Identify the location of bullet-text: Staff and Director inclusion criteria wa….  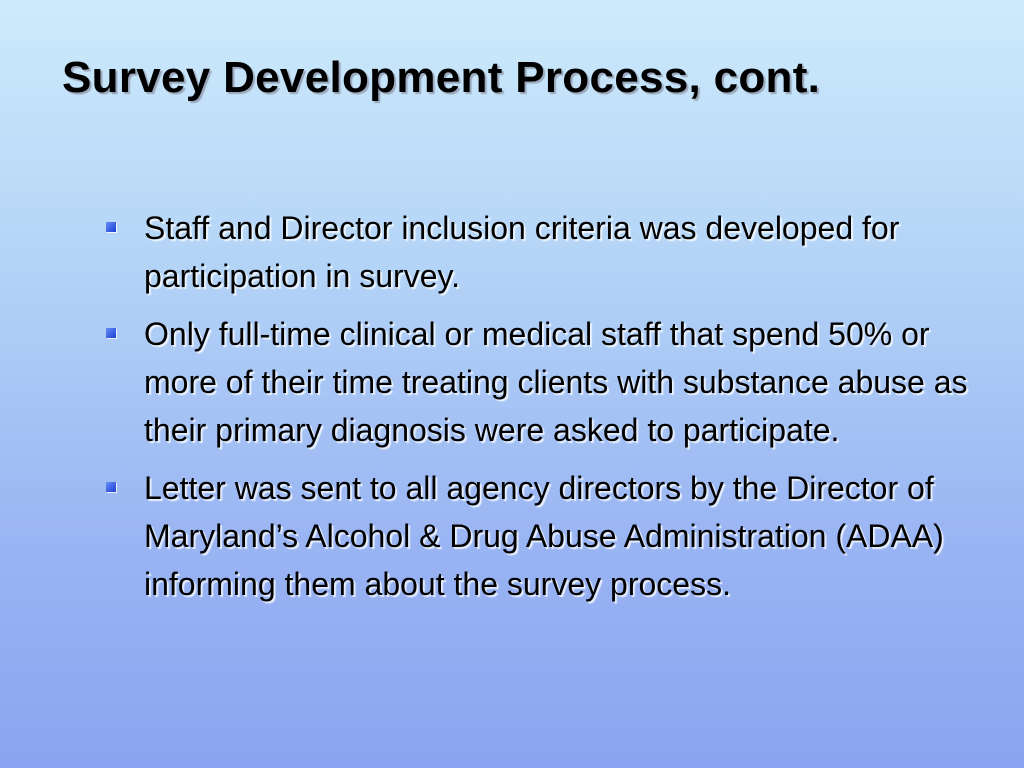
(522, 252).